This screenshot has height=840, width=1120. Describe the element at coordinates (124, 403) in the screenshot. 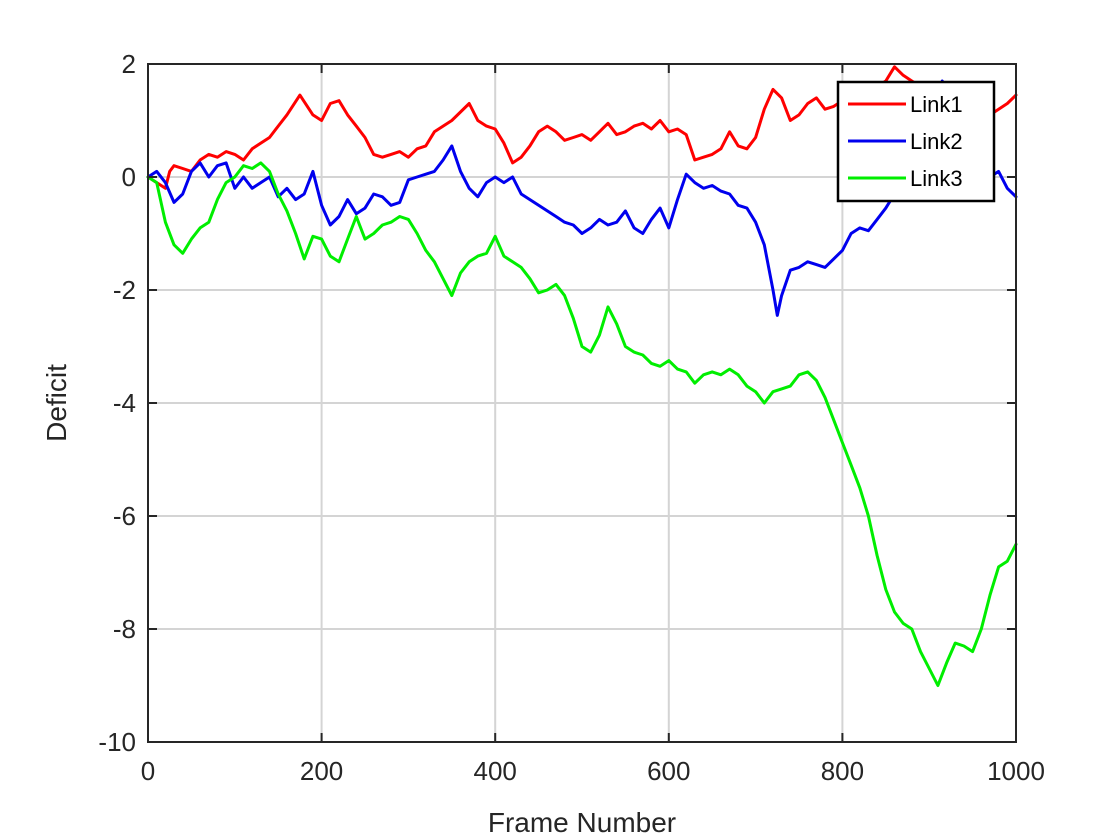

I see `y-tick-label: -4` at that location.